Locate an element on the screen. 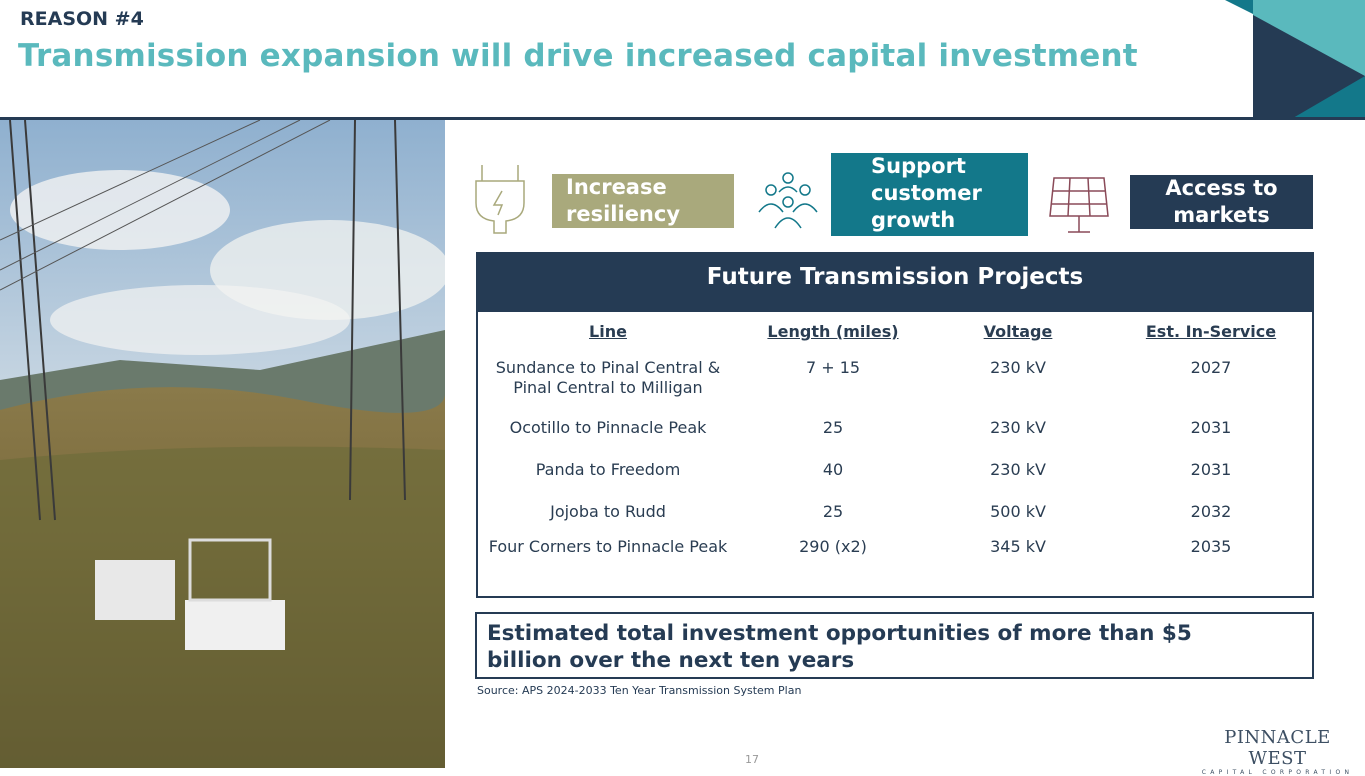 This screenshot has height=776, width=1365. cell-length: 40 is located at coordinates (833, 469).